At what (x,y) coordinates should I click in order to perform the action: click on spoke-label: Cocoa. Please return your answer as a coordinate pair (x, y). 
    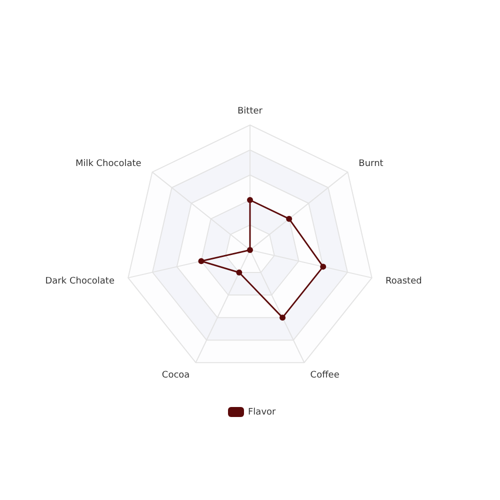
    Looking at the image, I should click on (176, 375).